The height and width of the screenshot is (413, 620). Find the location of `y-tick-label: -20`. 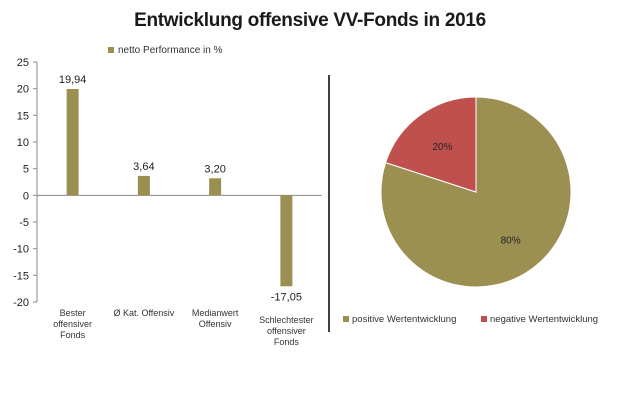

y-tick-label: -20 is located at coordinates (21, 303).